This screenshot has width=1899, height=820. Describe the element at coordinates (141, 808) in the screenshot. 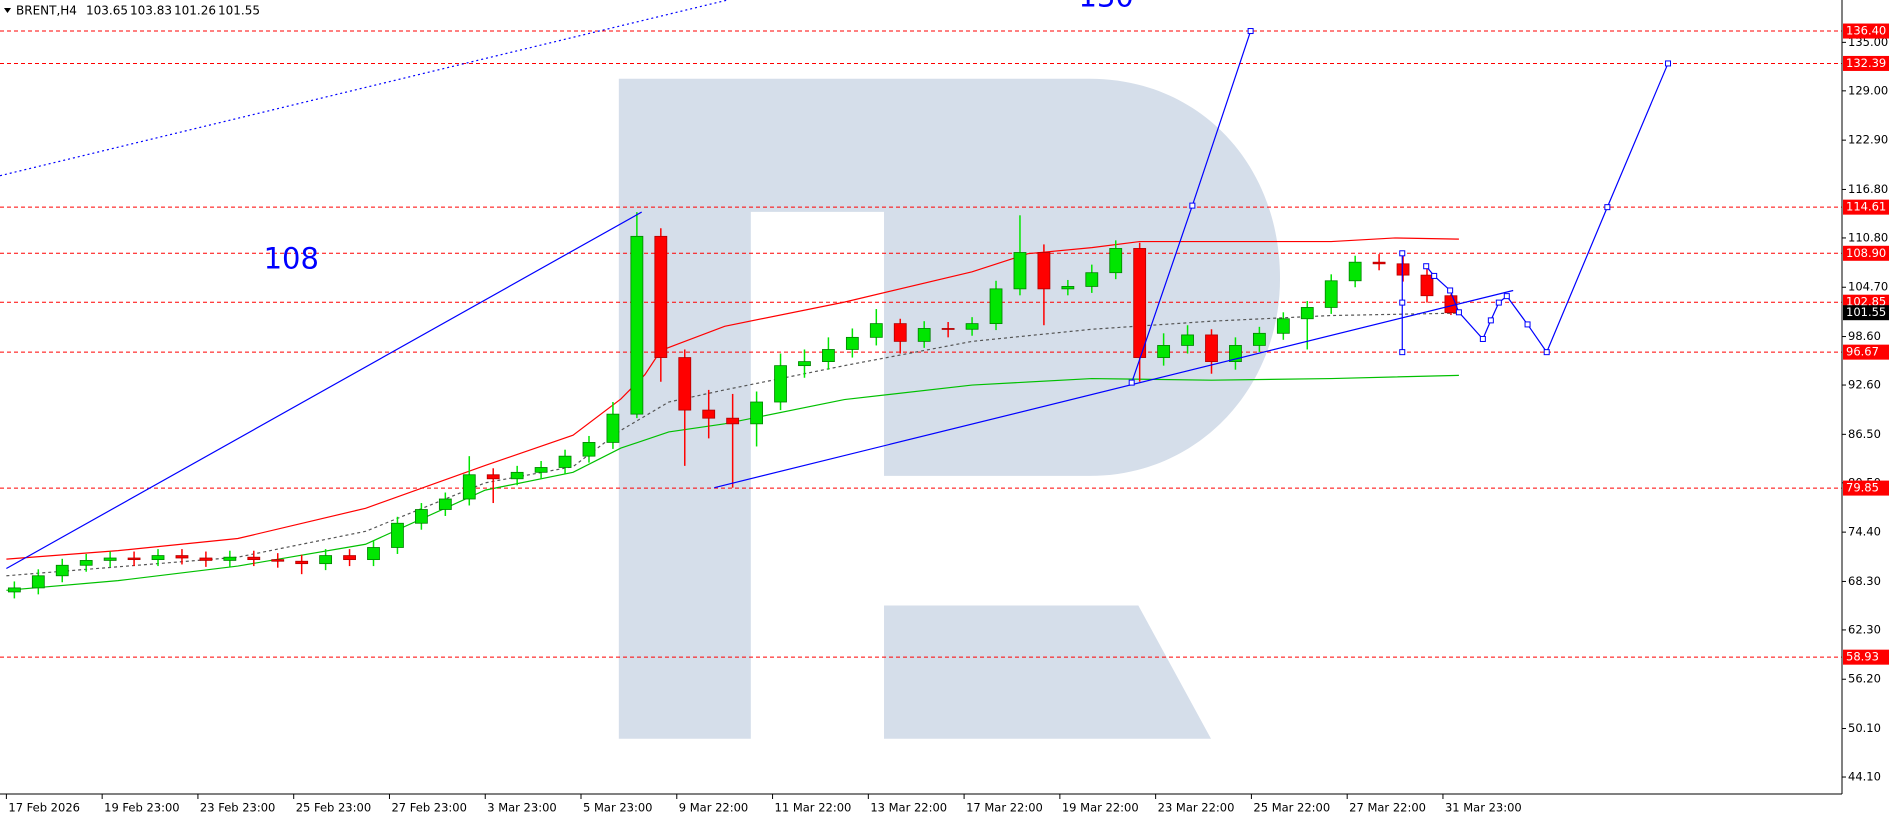

I see `x-tick-label: 19 Feb 23:00` at that location.